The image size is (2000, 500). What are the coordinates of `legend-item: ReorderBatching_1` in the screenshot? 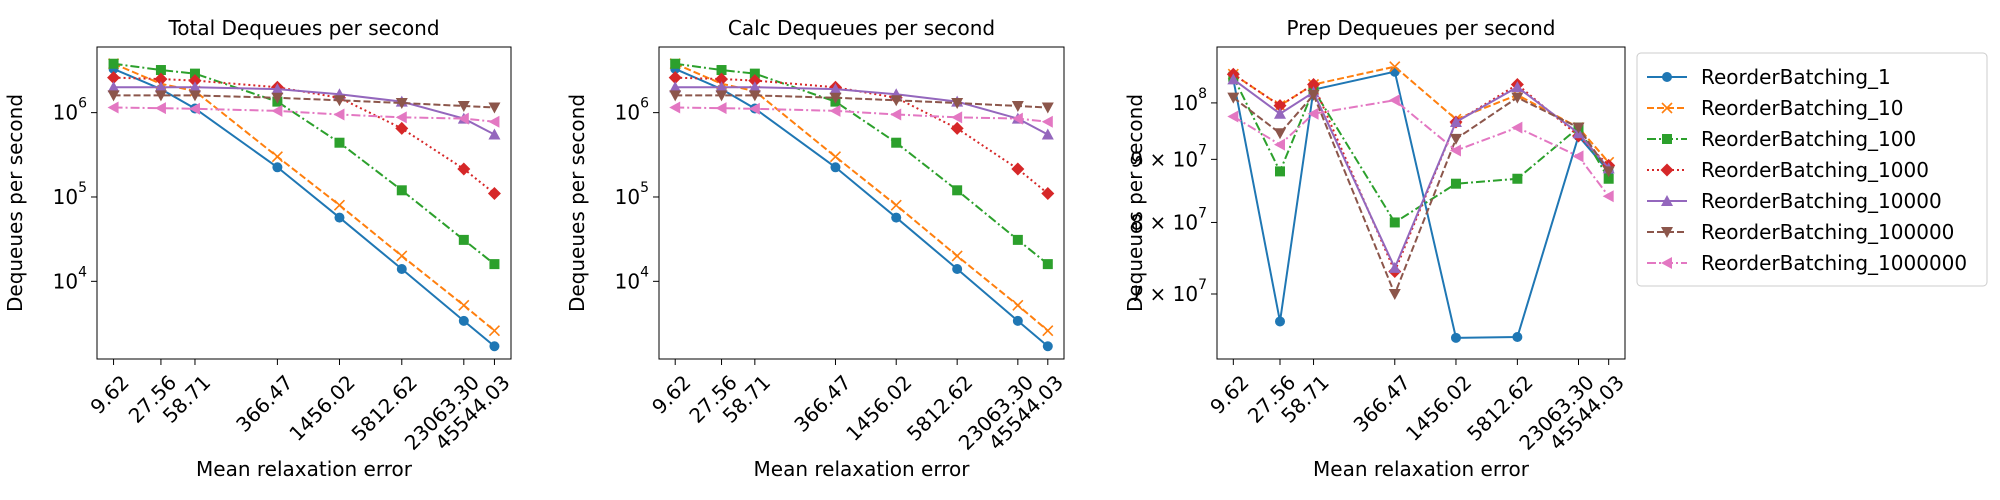 It's located at (1769, 77).